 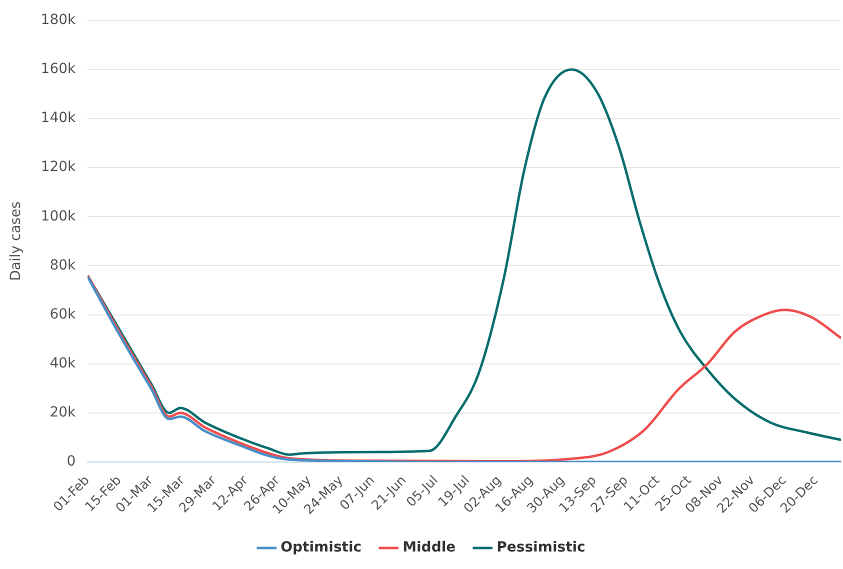 I want to click on legend-label: Pessimistic, so click(x=541, y=548).